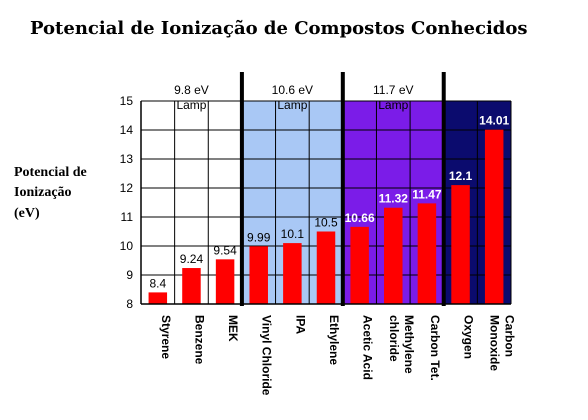  I want to click on x-category-label: Carbon Tet., so click(435, 348).